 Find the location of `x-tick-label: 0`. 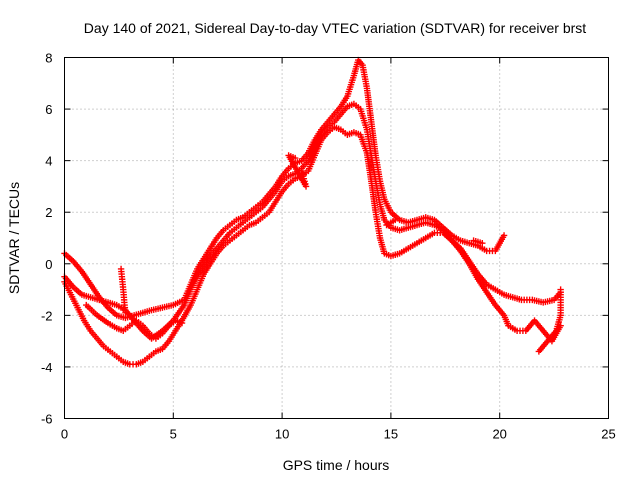

x-tick-label: 0 is located at coordinates (64, 434).